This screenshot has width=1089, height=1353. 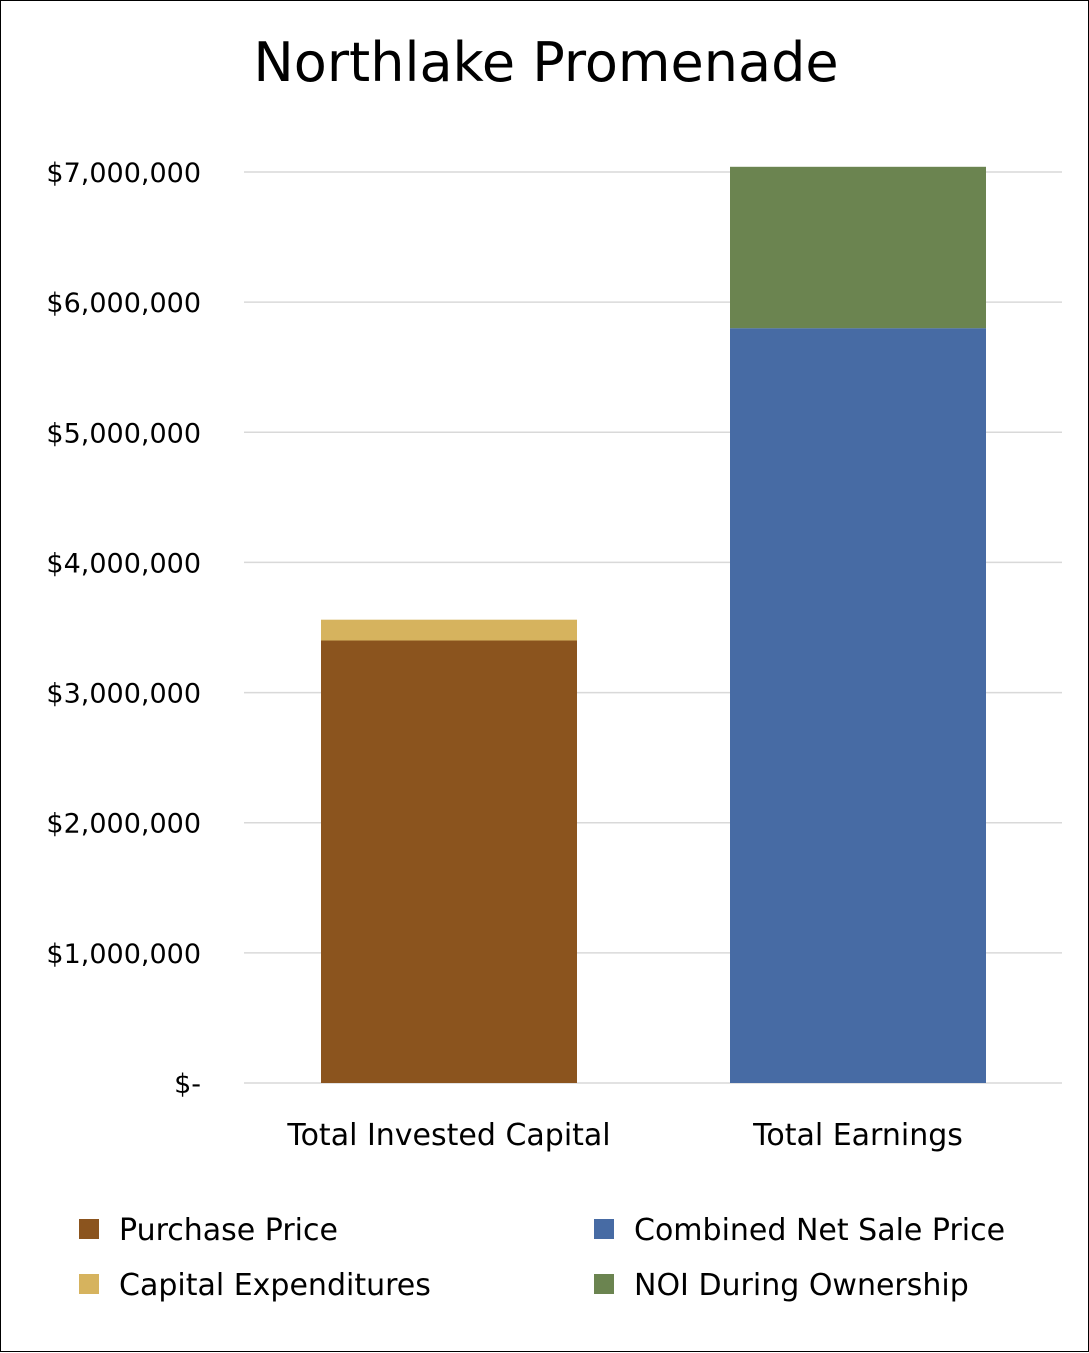 I want to click on chart-title: Northlake Promenade, so click(x=545, y=62).